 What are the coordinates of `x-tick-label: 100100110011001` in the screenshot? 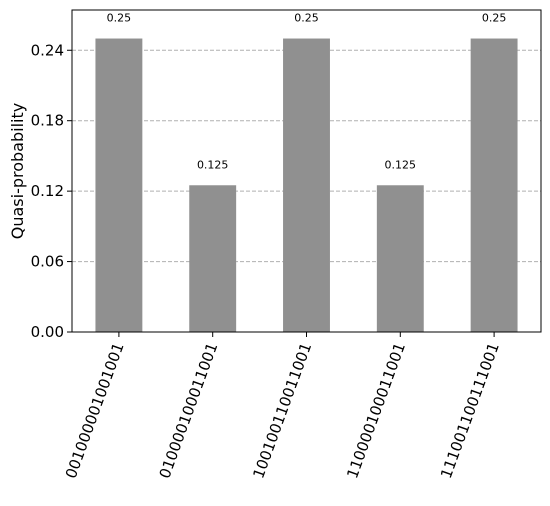 It's located at (282, 410).